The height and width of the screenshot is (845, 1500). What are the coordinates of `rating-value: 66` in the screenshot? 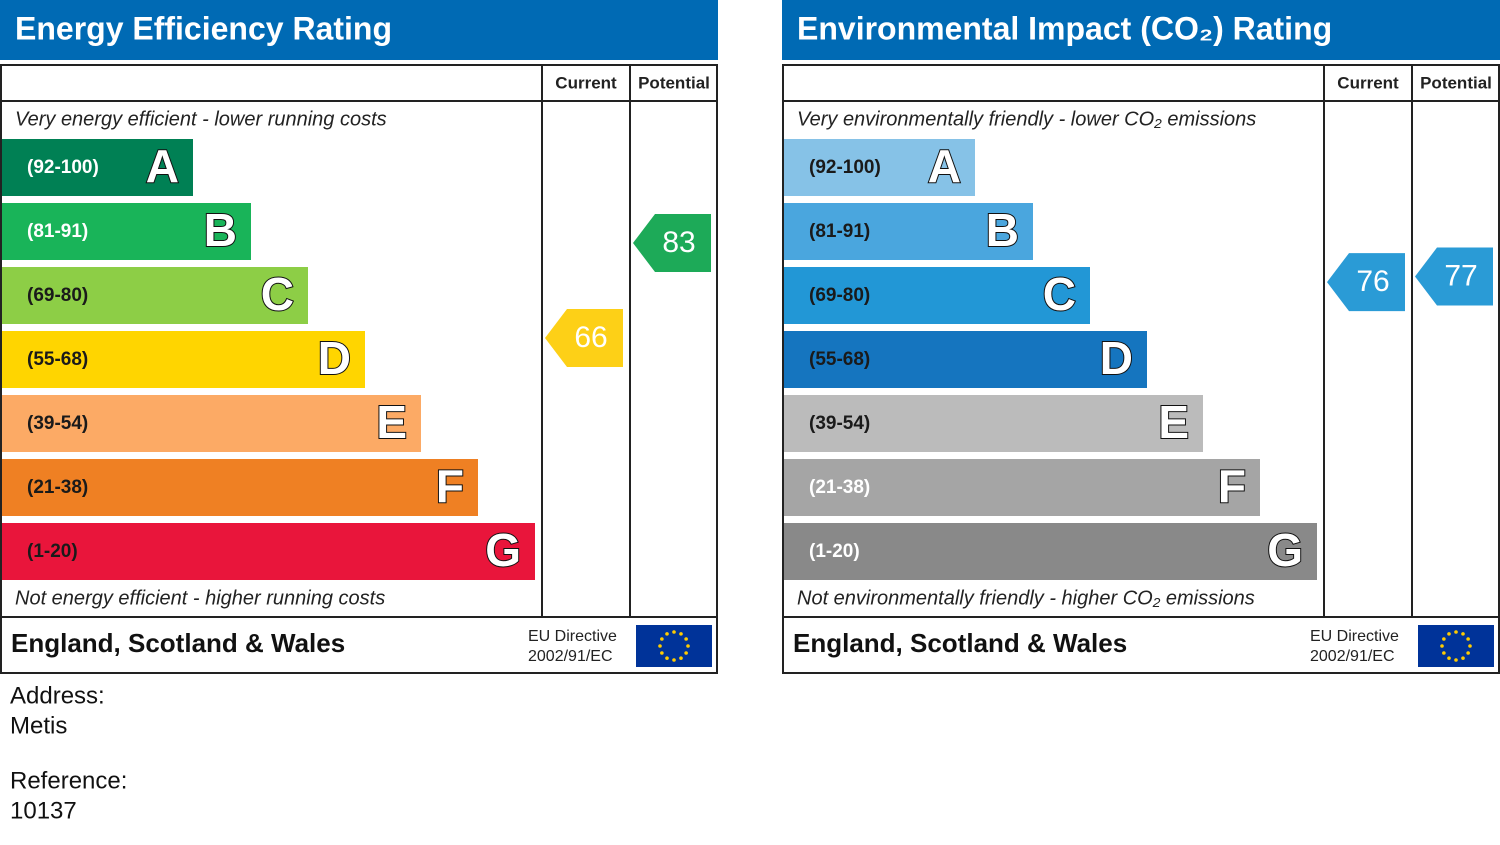 It's located at (590, 337).